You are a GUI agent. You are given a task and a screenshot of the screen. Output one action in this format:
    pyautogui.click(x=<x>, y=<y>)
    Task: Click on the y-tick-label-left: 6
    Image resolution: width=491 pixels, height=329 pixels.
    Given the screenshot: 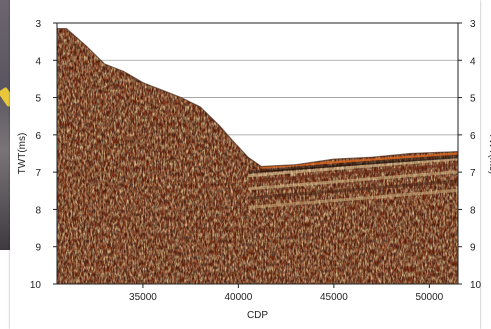 What is the action you would take?
    pyautogui.click(x=38, y=136)
    